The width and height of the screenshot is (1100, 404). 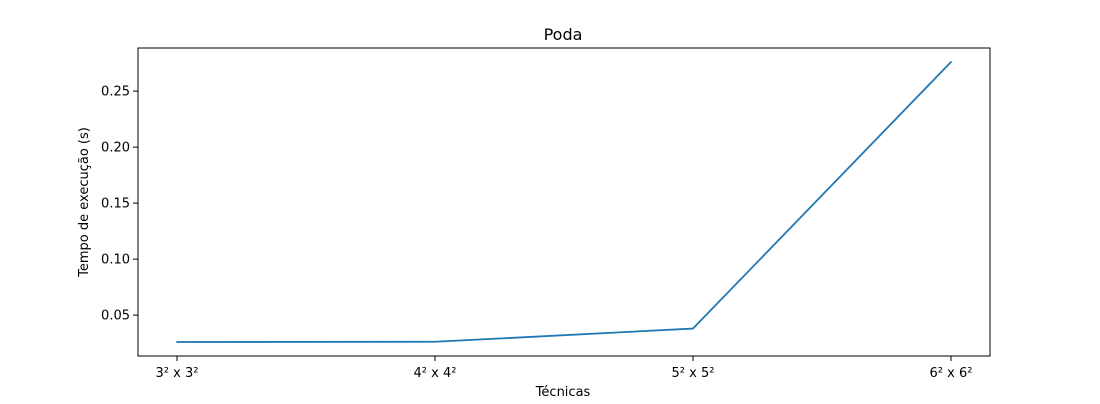 I want to click on y-tick-label: 0.25, so click(x=115, y=92).